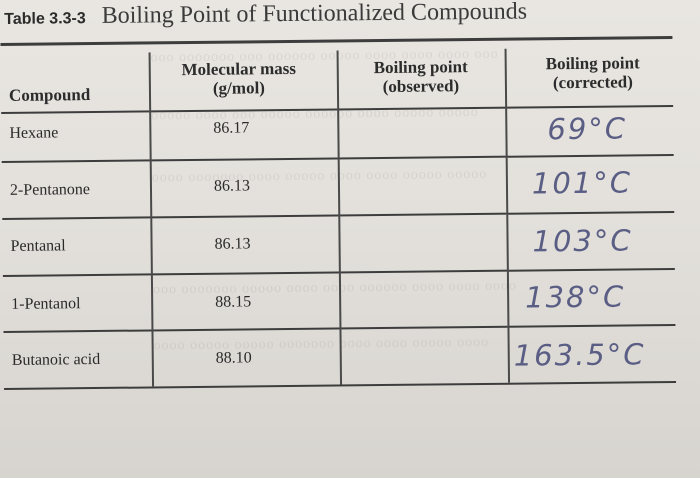  Describe the element at coordinates (421, 86) in the screenshot. I see `header-observed-line2: (observed)` at that location.